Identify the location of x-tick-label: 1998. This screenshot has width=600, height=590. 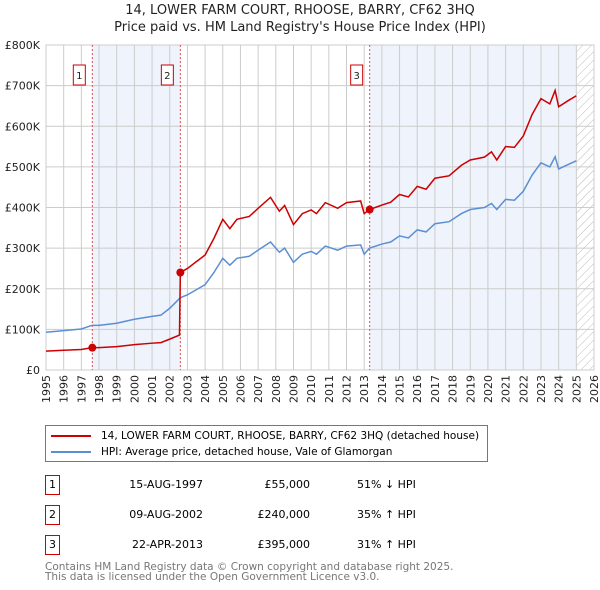
(99, 389).